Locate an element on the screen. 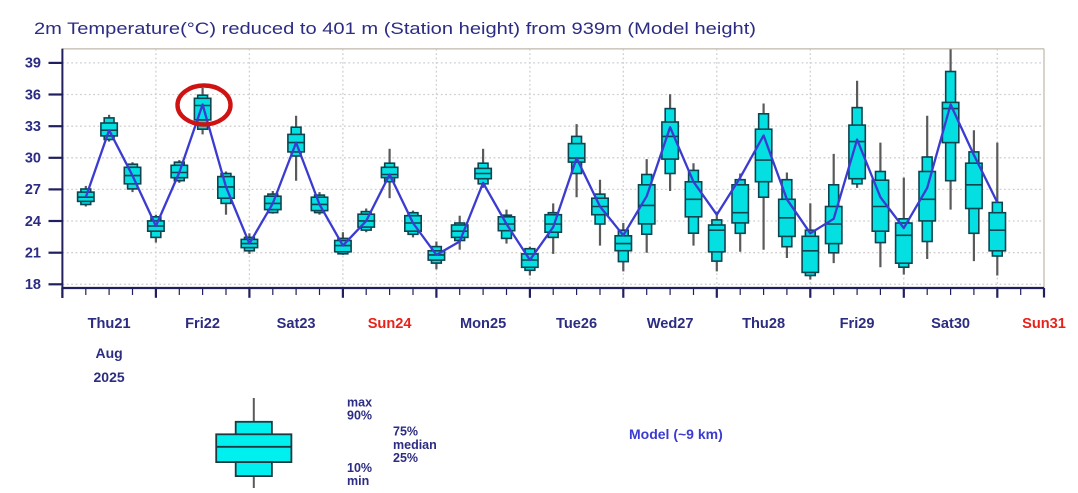  svg-text: 24 is located at coordinates (33, 222).